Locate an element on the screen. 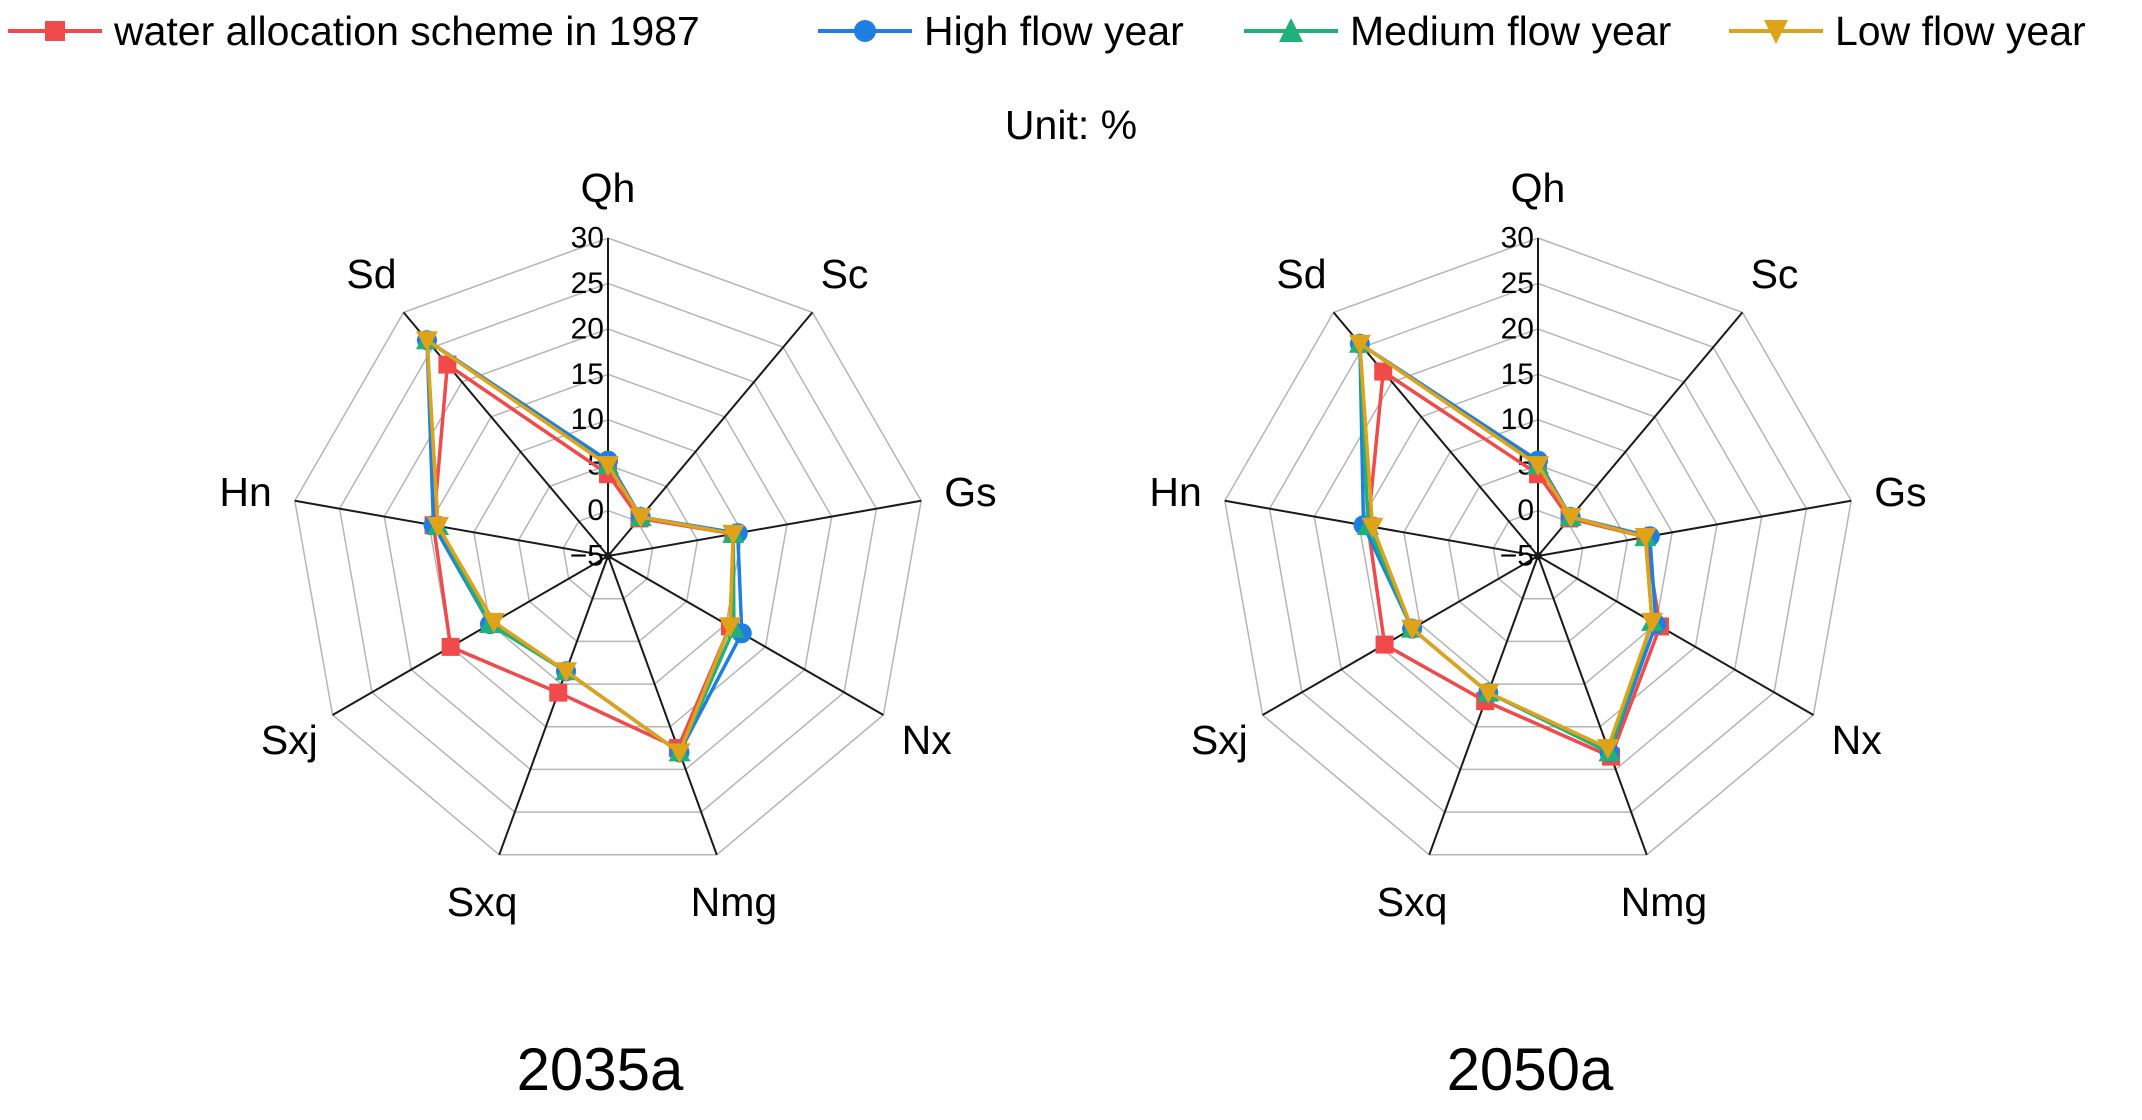 The height and width of the screenshot is (1120, 2142). axis-label-sc: Sc is located at coordinates (1775, 274).